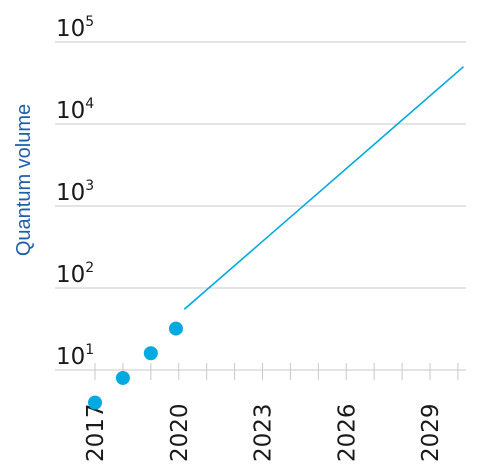 The image size is (480, 470). I want to click on x-tick-label-2026: 2026, so click(347, 432).